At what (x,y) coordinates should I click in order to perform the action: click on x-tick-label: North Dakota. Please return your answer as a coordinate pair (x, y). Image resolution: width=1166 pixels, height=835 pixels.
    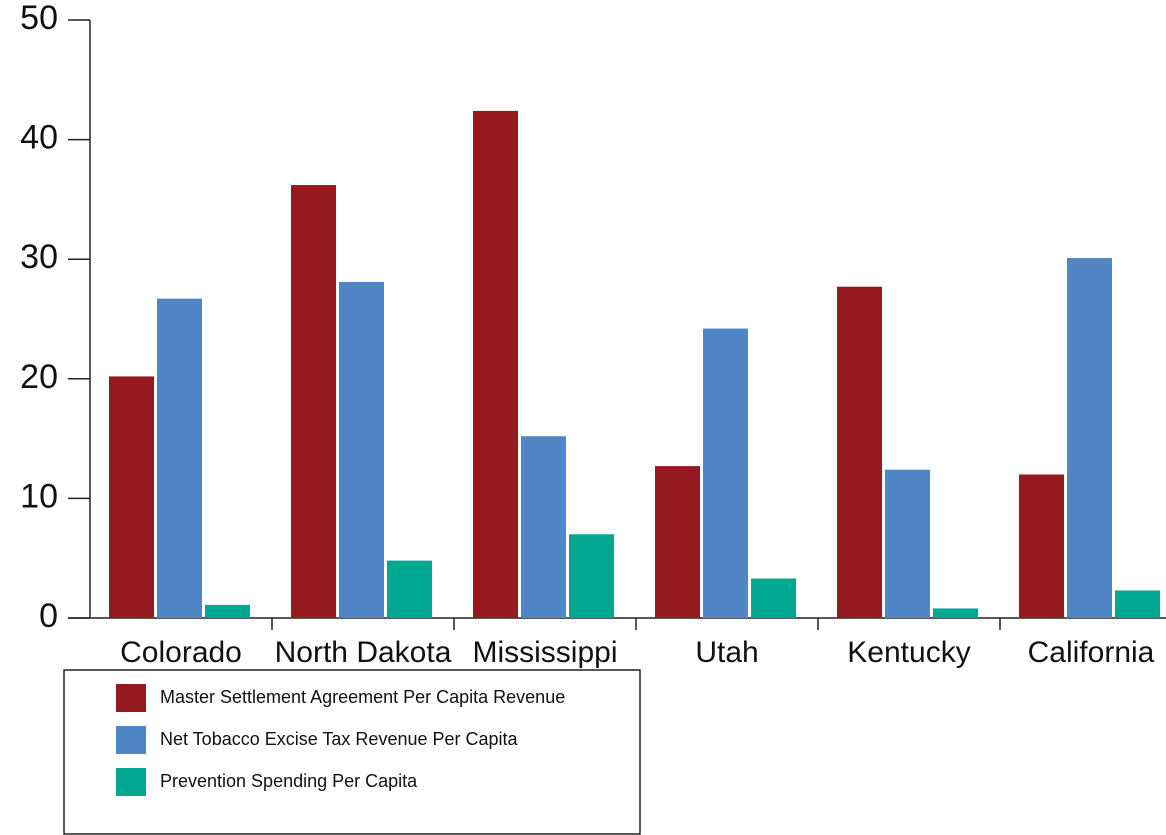
    Looking at the image, I should click on (363, 652).